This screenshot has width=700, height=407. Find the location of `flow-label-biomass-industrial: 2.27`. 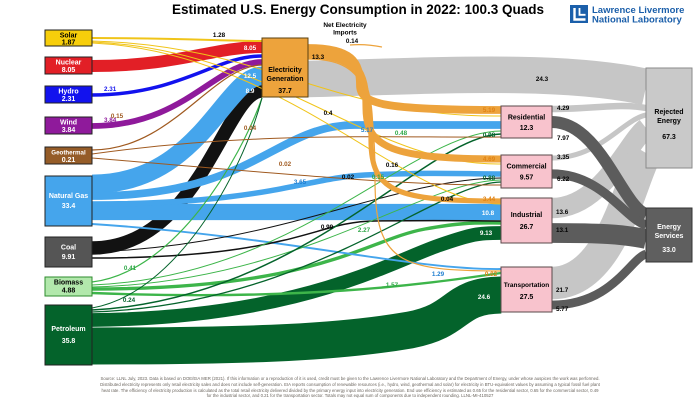

flow-label-biomass-industrial: 2.27 is located at coordinates (364, 230).